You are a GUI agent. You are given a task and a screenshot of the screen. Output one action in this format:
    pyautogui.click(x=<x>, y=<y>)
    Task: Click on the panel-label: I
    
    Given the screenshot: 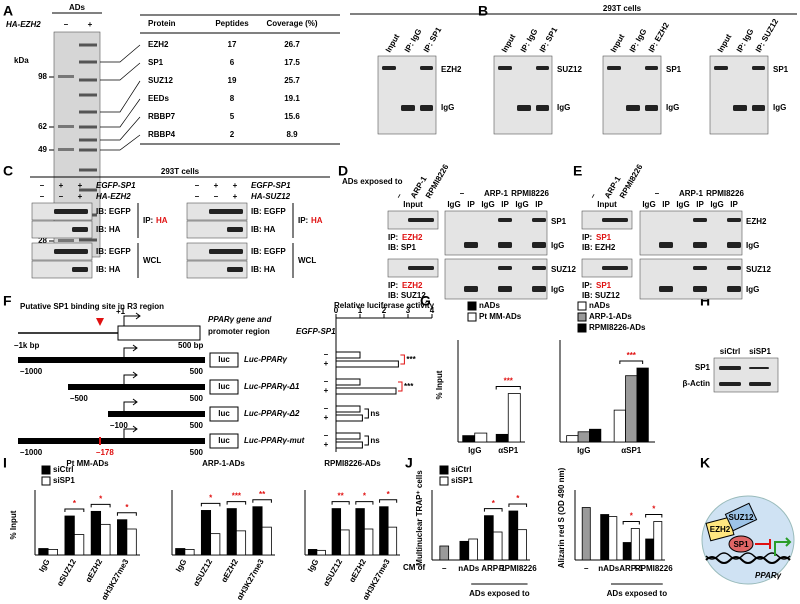 What is the action you would take?
    pyautogui.click(x=5, y=463)
    